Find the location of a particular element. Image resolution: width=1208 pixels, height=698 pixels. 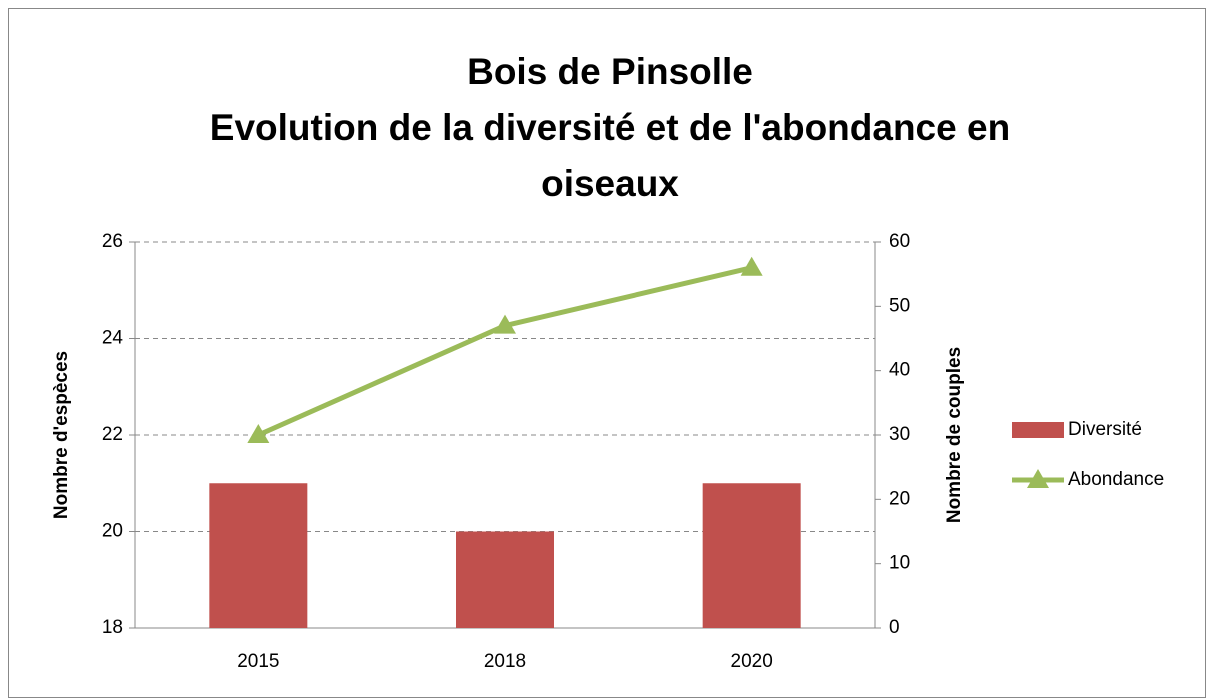

y-tick-label: 18 is located at coordinates (112, 627).